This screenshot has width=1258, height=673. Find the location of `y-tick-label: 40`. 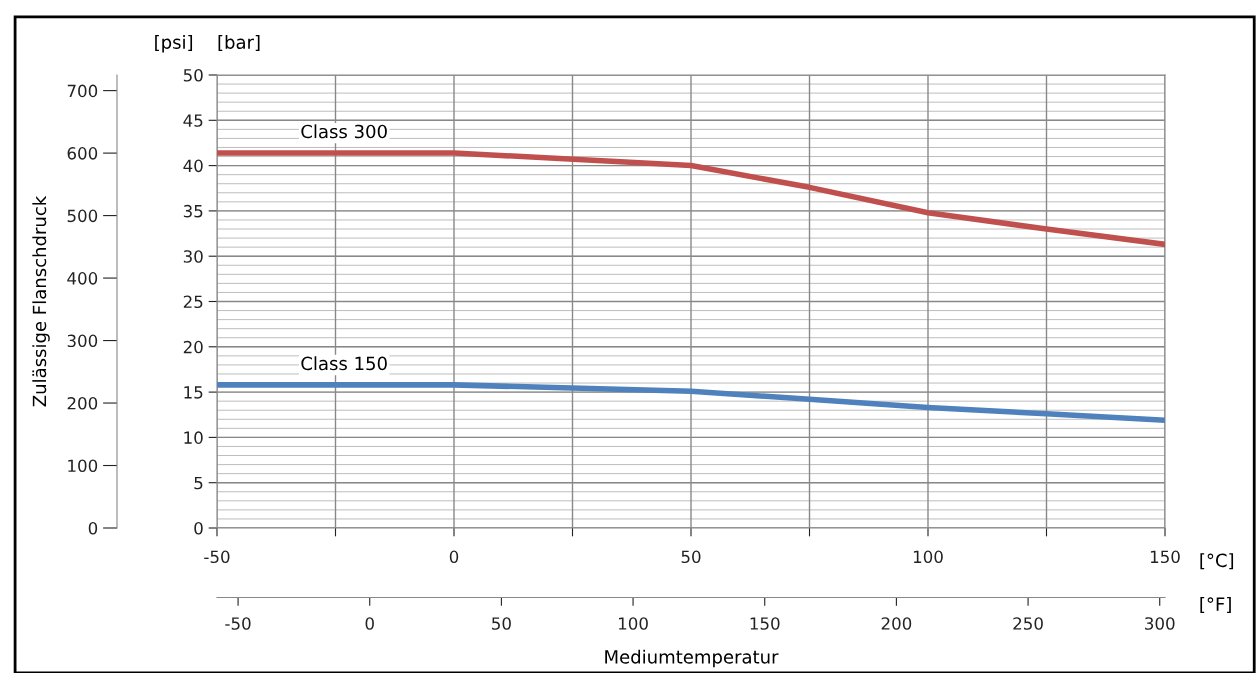

y-tick-label: 40 is located at coordinates (193, 166).